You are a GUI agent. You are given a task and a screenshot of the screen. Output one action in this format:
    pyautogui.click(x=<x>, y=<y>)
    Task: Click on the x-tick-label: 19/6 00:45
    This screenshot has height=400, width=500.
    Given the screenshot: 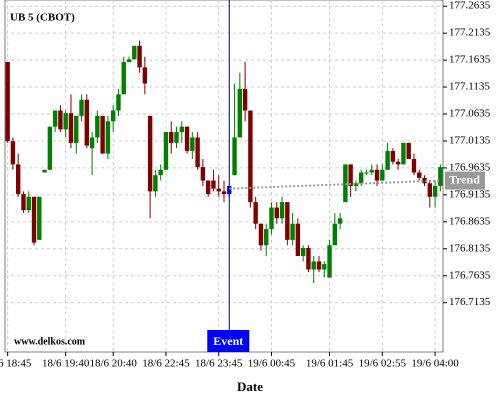 What is the action you would take?
    pyautogui.click(x=272, y=364)
    